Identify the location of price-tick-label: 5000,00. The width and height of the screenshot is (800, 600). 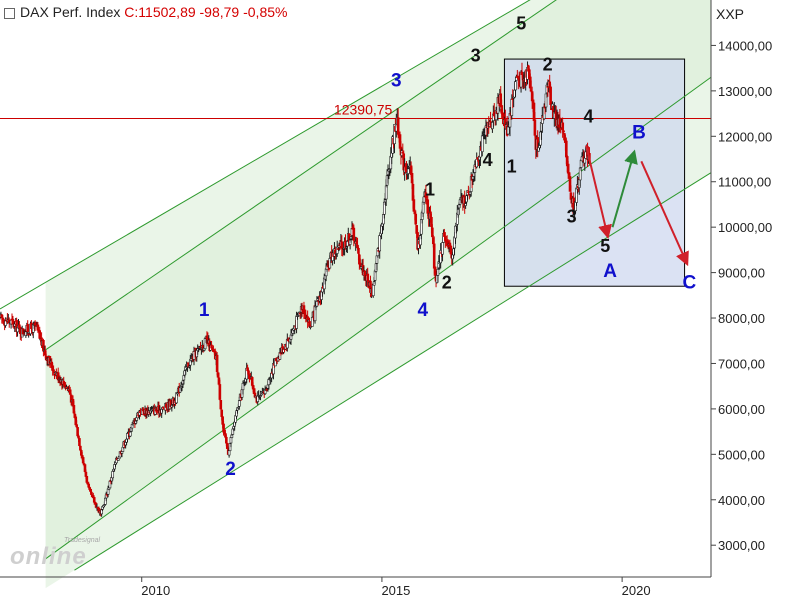
(741, 454).